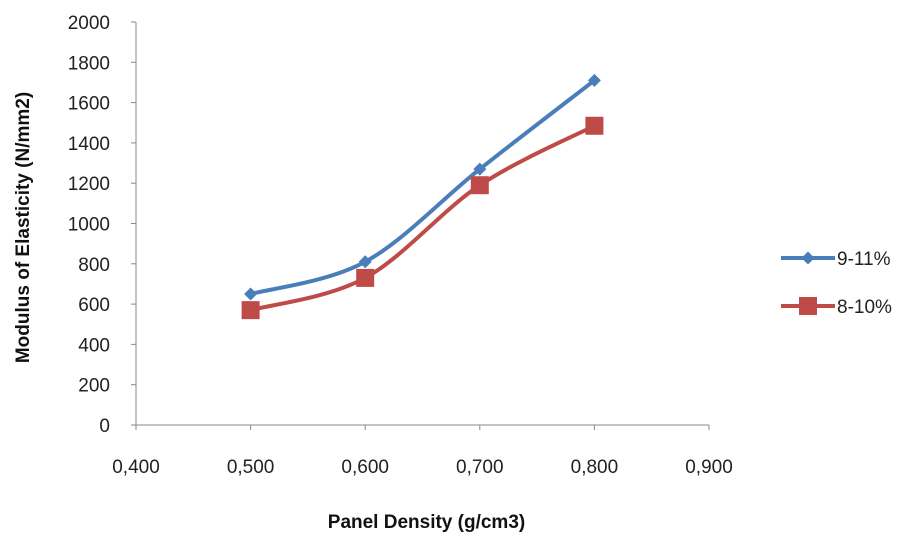 This screenshot has width=909, height=536. I want to click on y-tick-label: 1000, so click(89, 225).